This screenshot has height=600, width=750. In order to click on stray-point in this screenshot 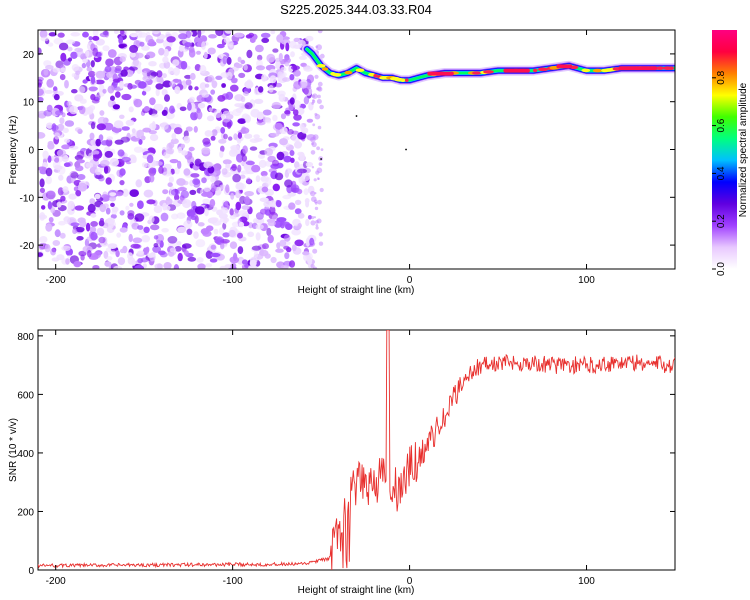, I will do `click(321, 159)`.